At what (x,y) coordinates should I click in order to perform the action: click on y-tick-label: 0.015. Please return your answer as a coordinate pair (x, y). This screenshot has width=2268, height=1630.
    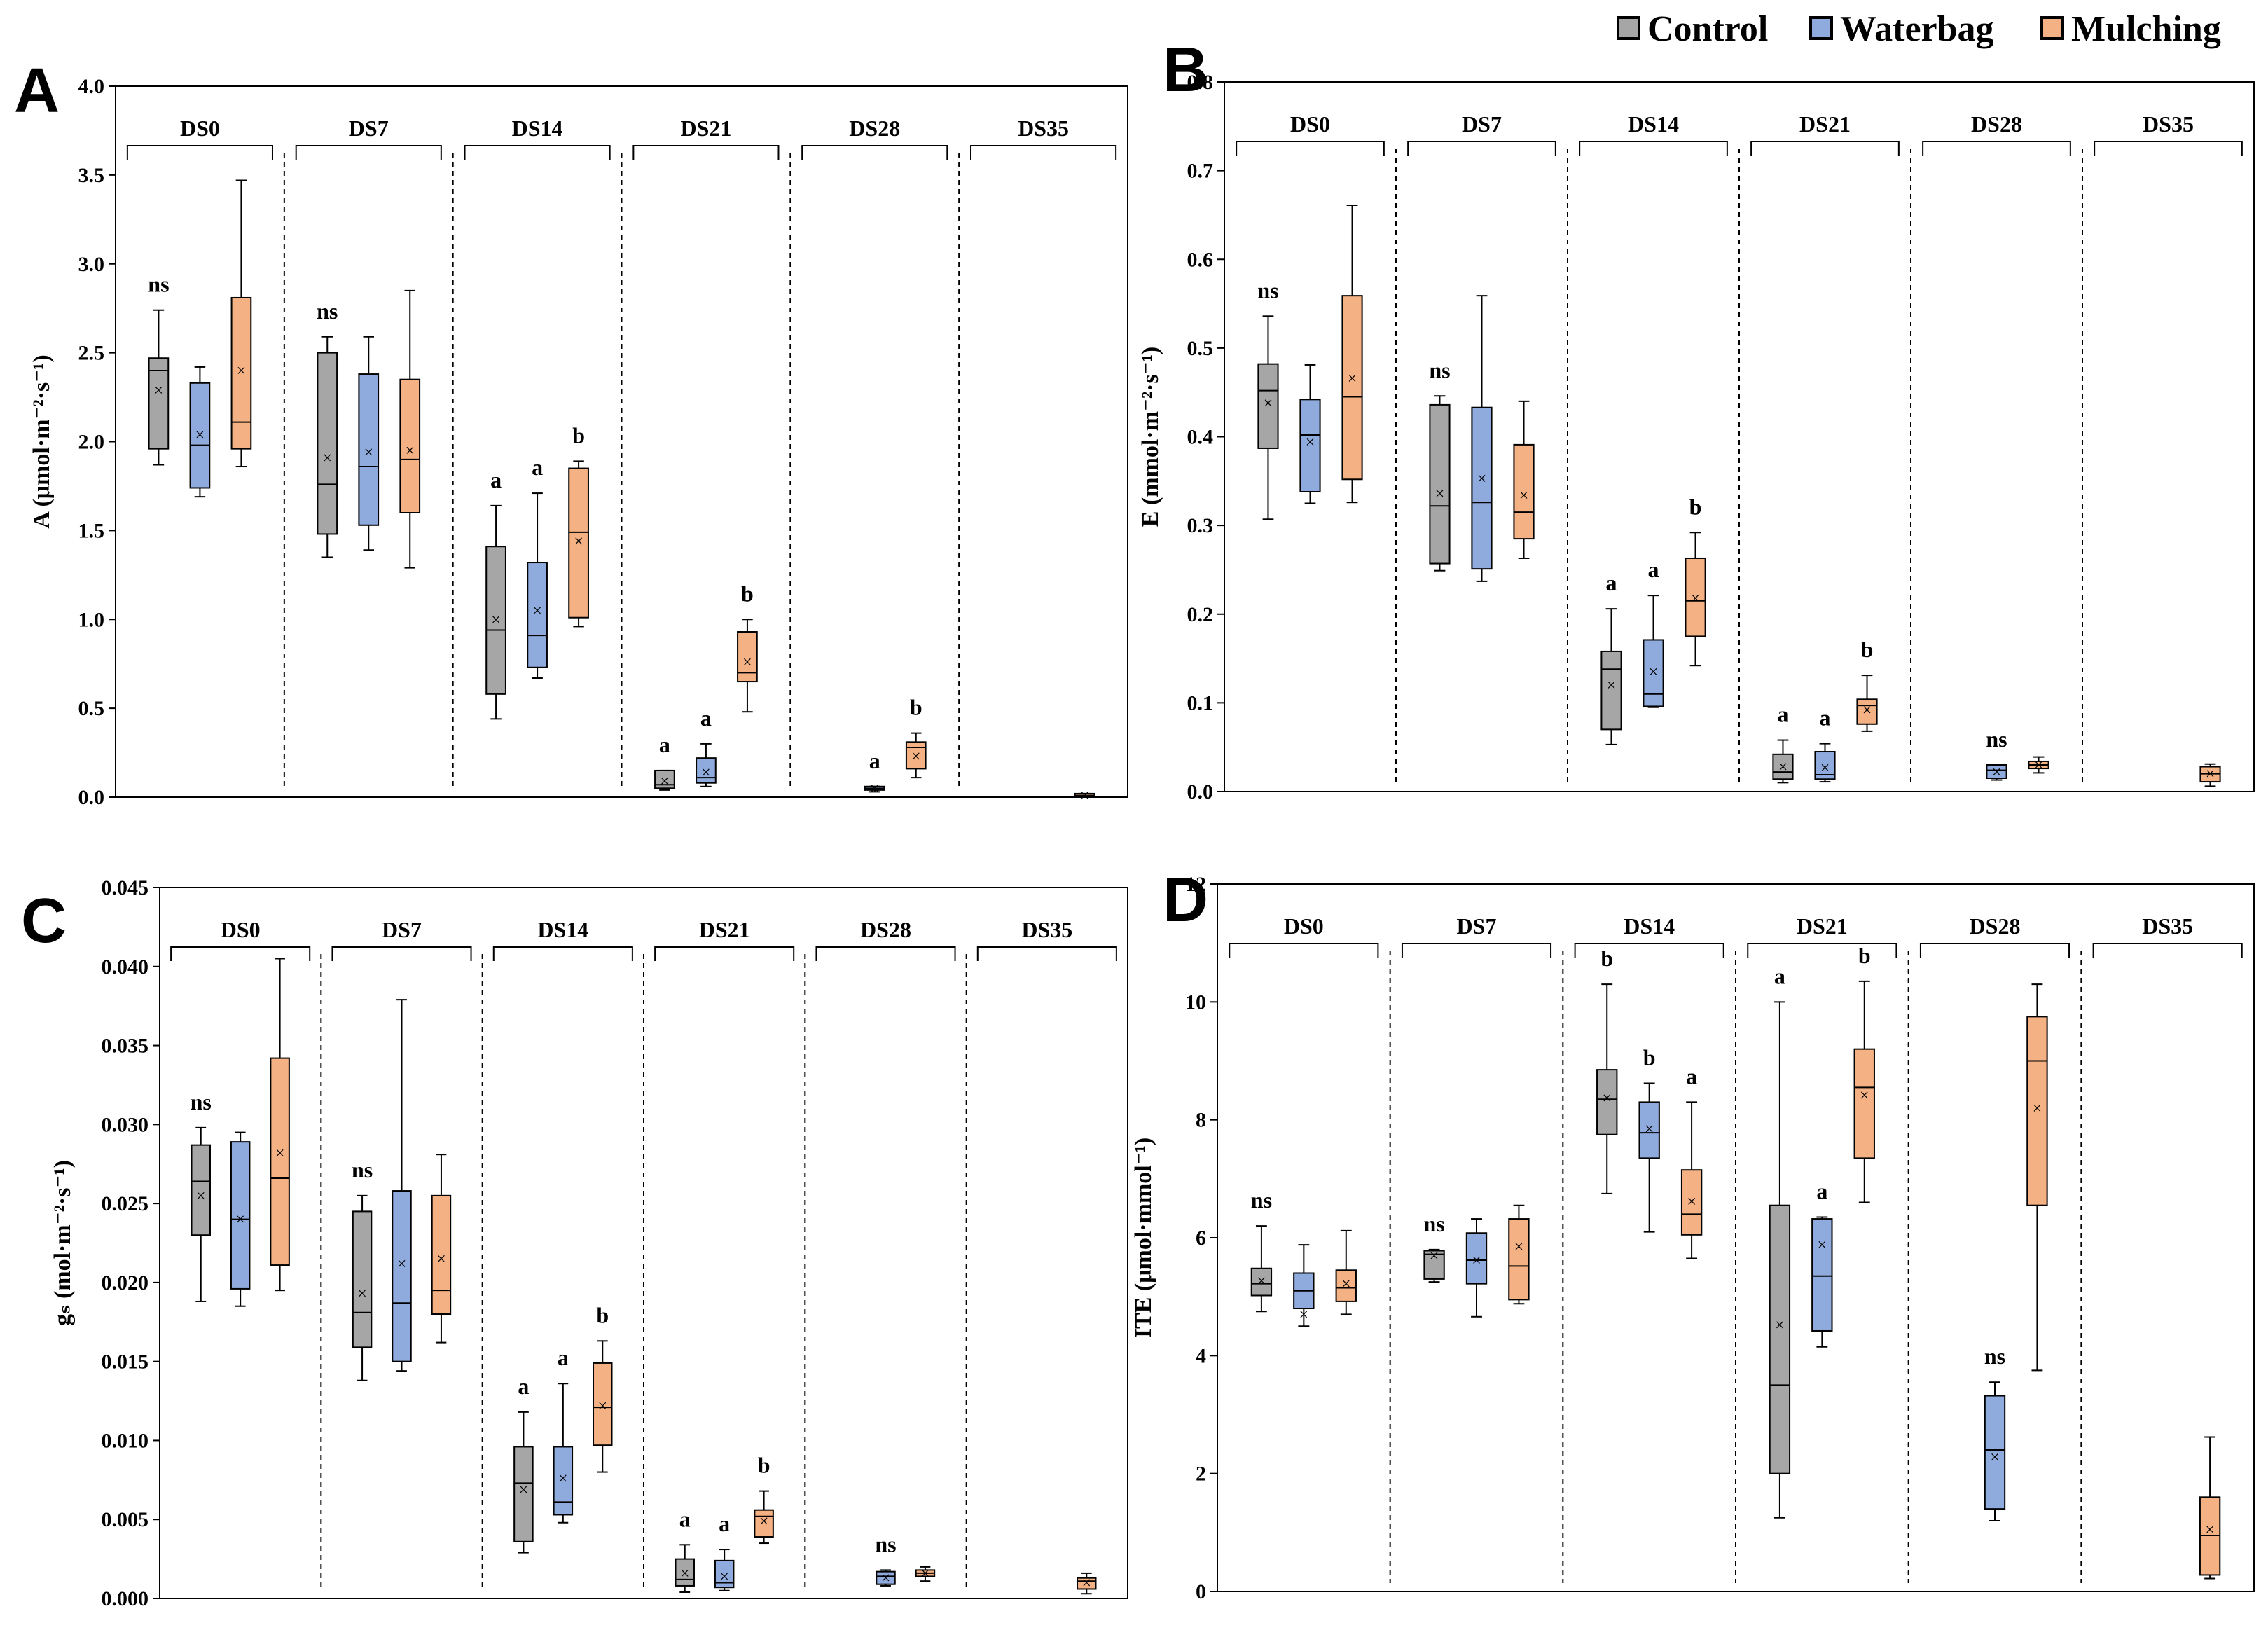
    Looking at the image, I should click on (125, 1362).